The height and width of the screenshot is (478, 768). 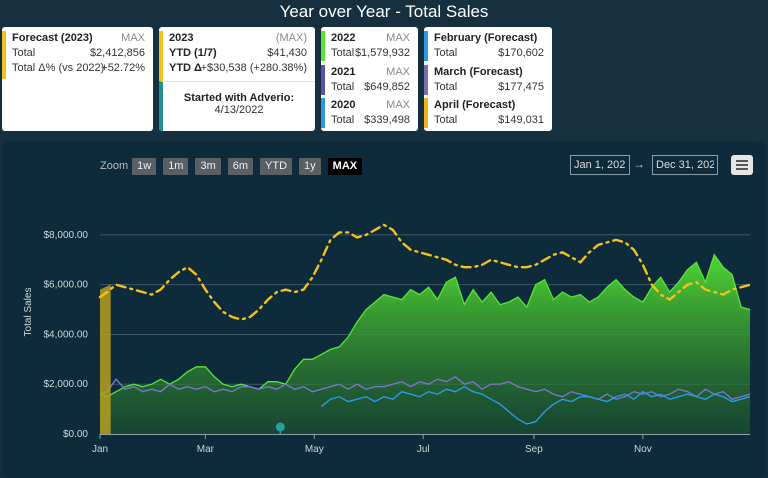 I want to click on year-2022-label: 2022, so click(x=343, y=38).